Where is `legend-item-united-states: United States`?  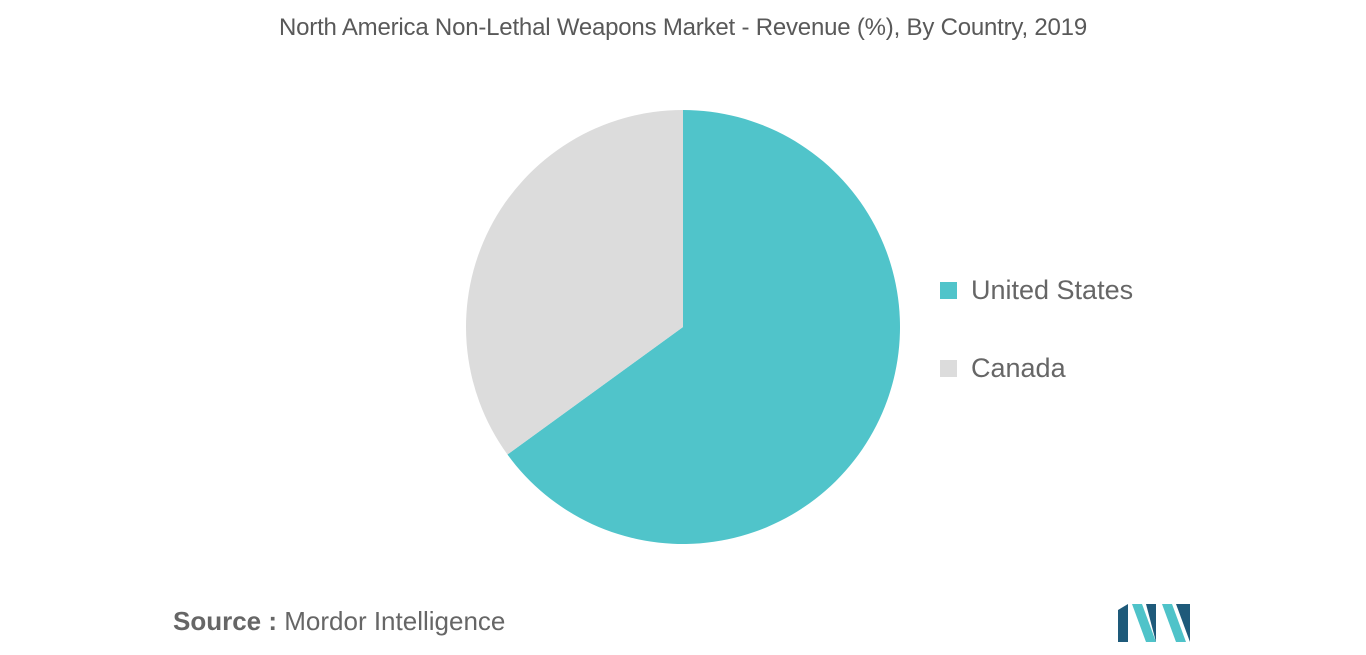
legend-item-united-states: United States is located at coordinates (1036, 290).